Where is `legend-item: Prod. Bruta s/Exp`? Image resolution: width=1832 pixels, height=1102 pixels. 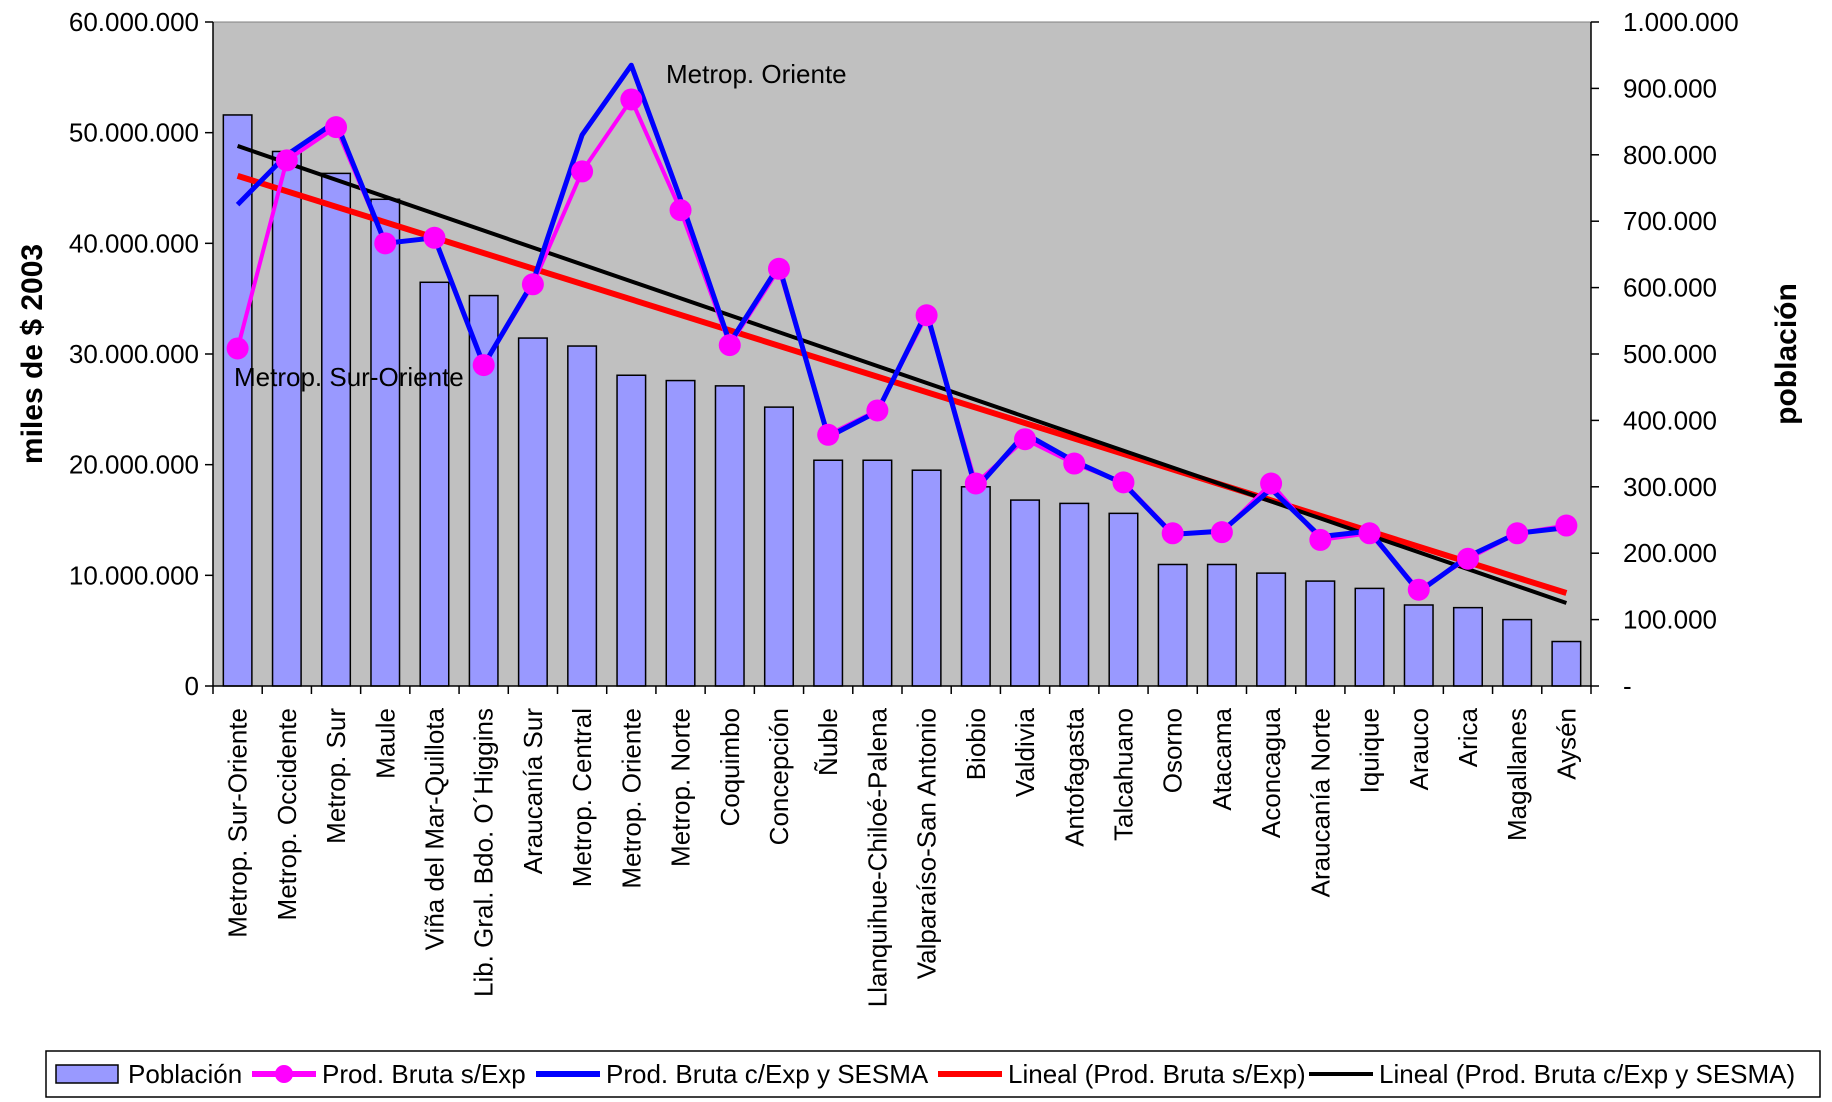 legend-item: Prod. Bruta s/Exp is located at coordinates (389, 1074).